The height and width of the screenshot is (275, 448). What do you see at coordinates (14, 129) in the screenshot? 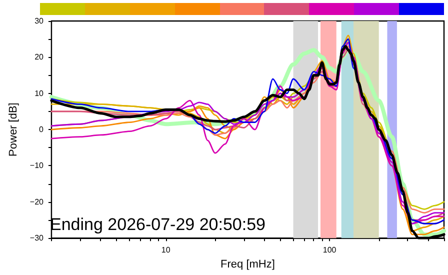
I see `y-axis-title: Power [dB]` at bounding box center [14, 129].